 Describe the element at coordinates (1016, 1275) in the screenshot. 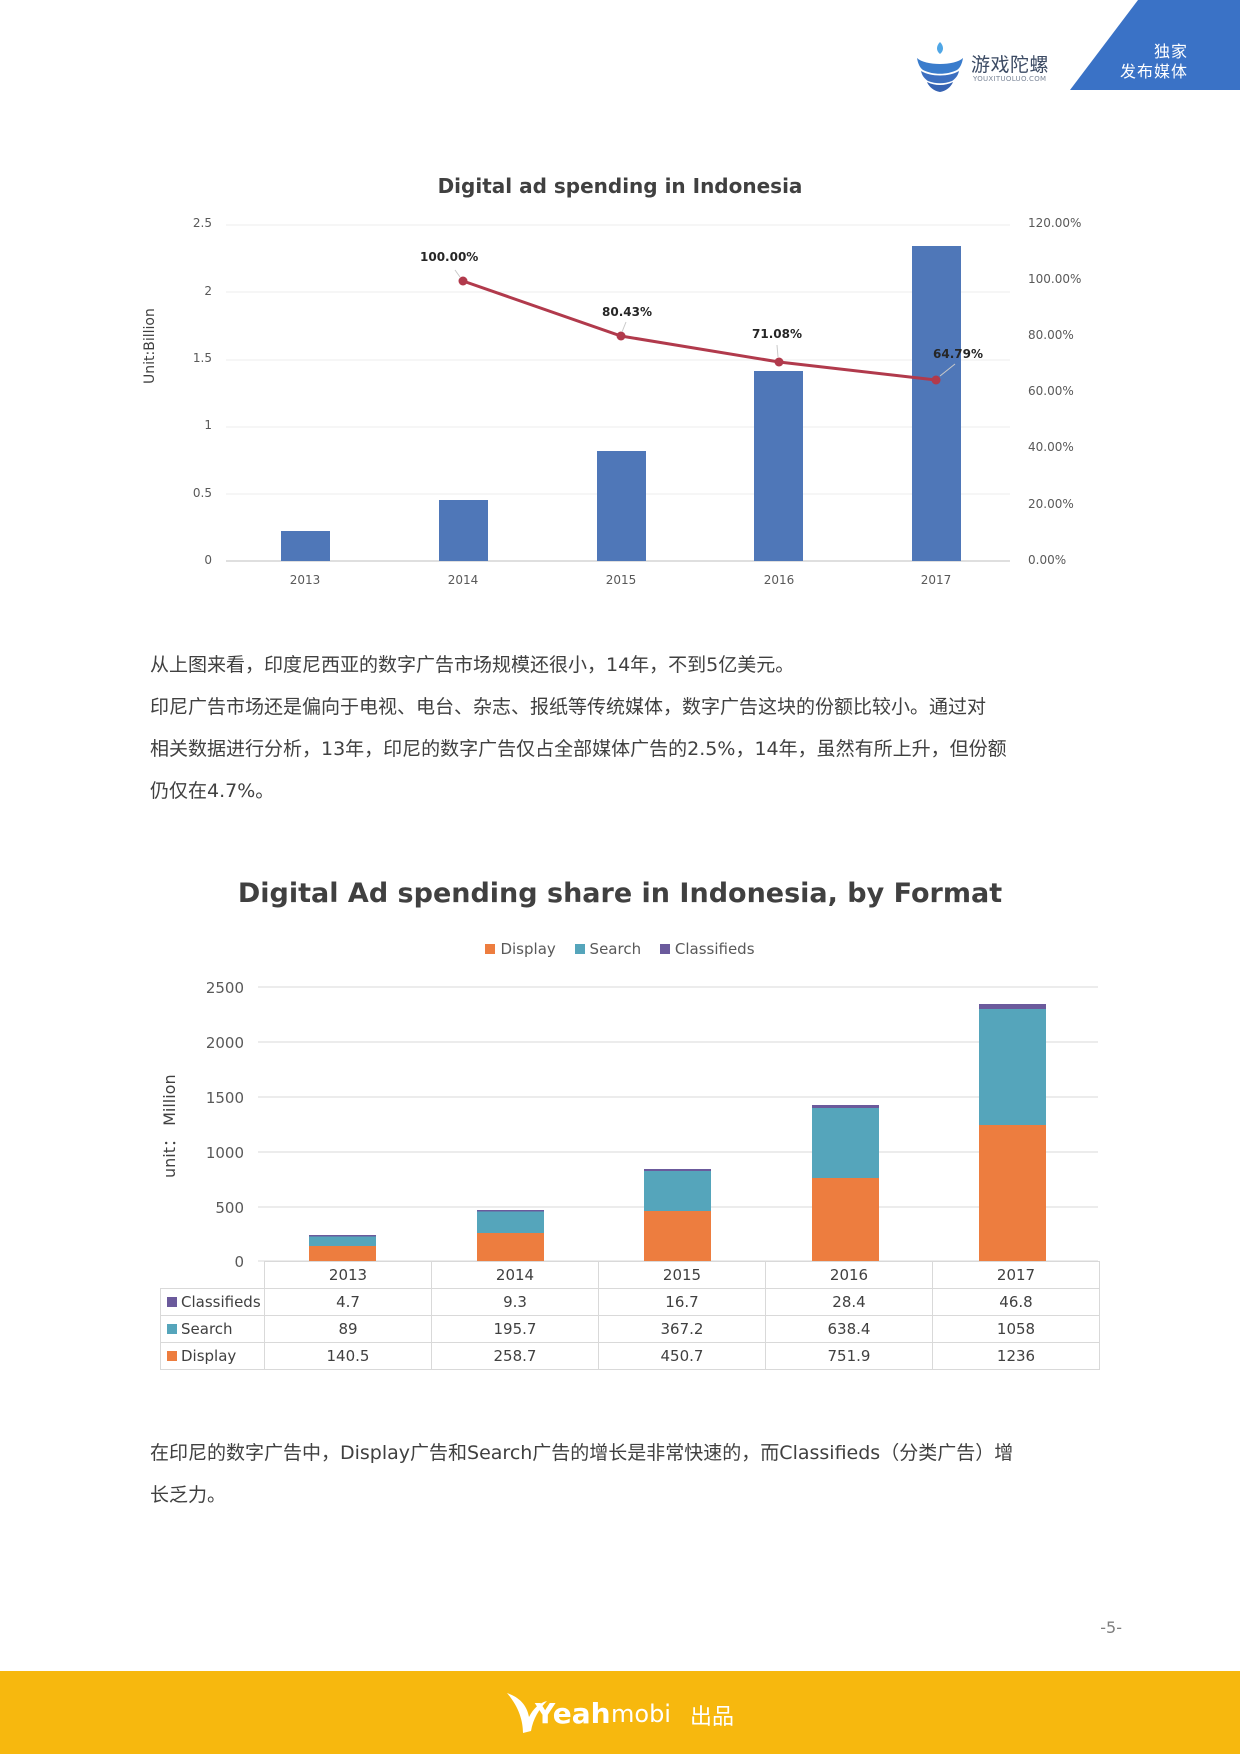

I see `year-header: 2017` at that location.